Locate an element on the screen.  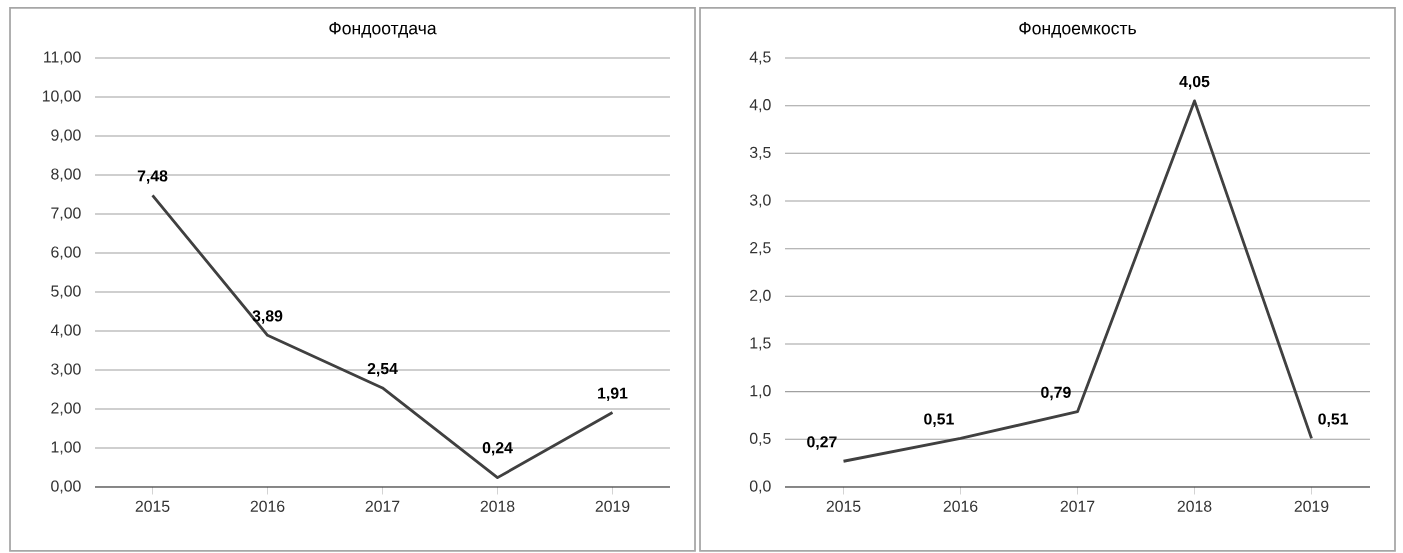
y-tick-label: 4,0 is located at coordinates (760, 106).